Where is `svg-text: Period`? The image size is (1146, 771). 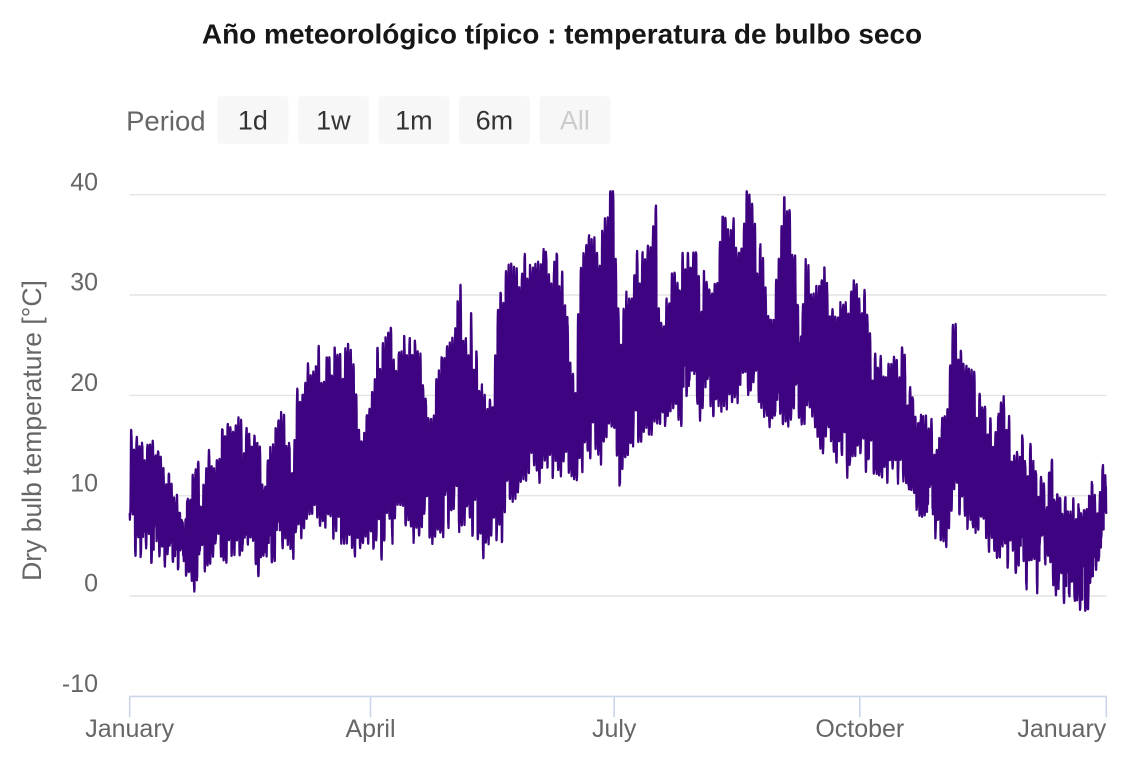
svg-text: Period is located at coordinates (166, 121).